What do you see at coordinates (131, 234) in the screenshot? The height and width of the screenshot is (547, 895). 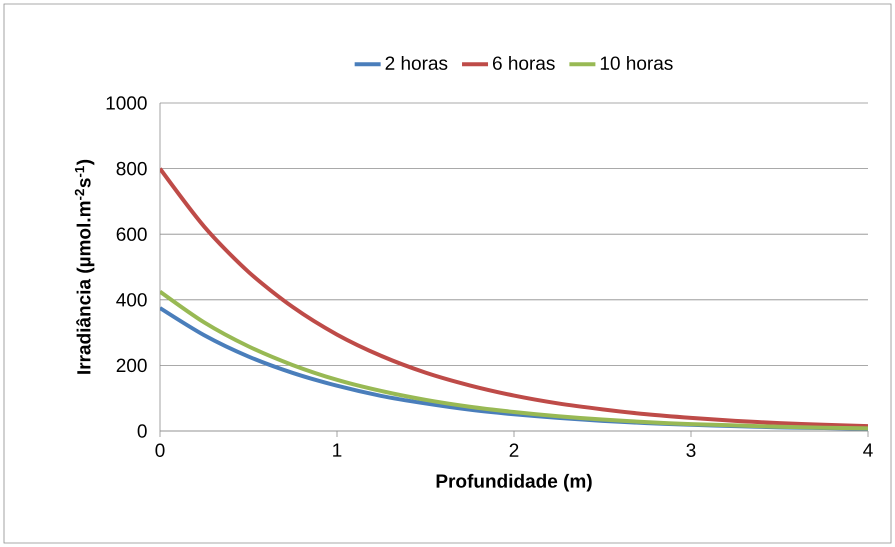 I see `y-tick-label: 600` at bounding box center [131, 234].